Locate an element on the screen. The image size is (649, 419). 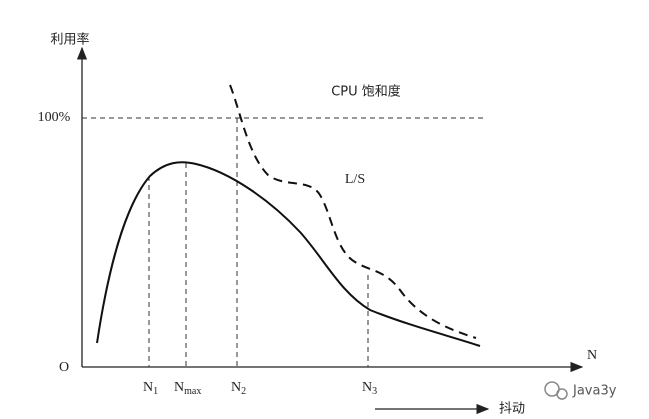
y-axis-label: 利用率 is located at coordinates (69, 40).